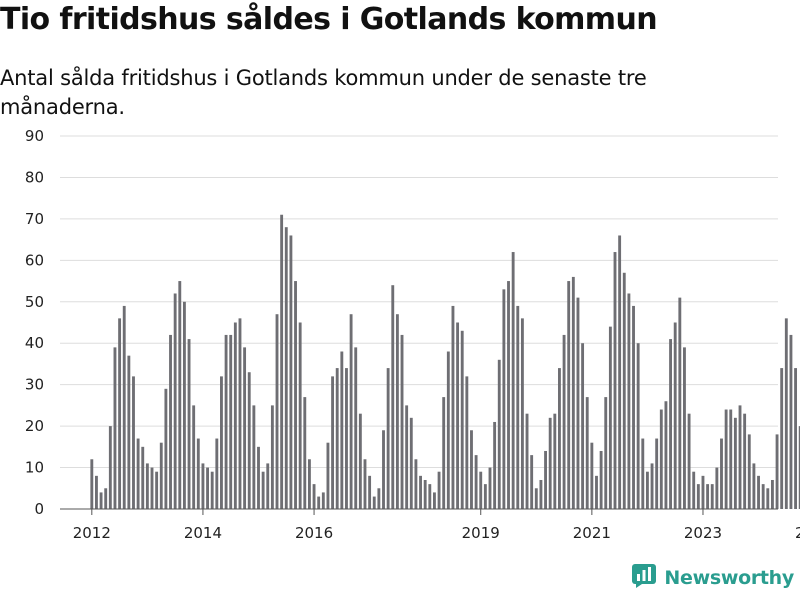  I want to click on brand-logo: Newsworthy, so click(713, 578).